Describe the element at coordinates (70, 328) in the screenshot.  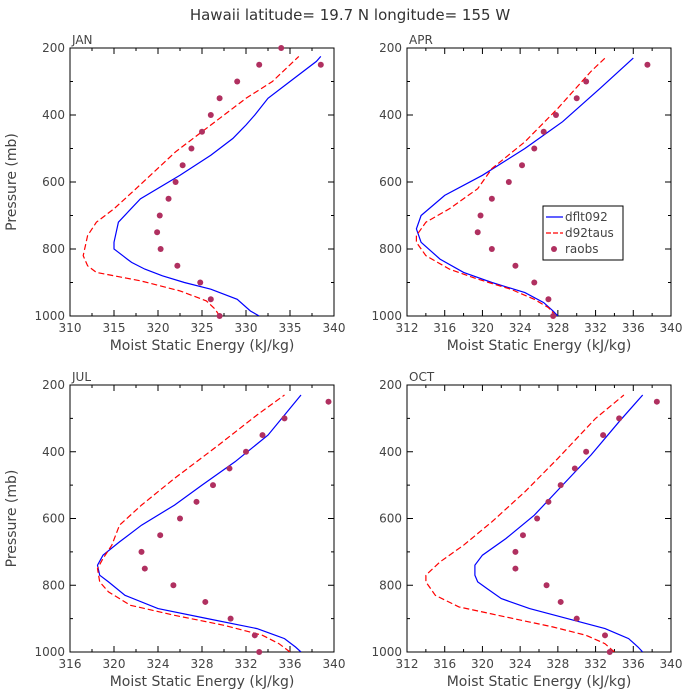
I see `x-tick-label: 310` at that location.